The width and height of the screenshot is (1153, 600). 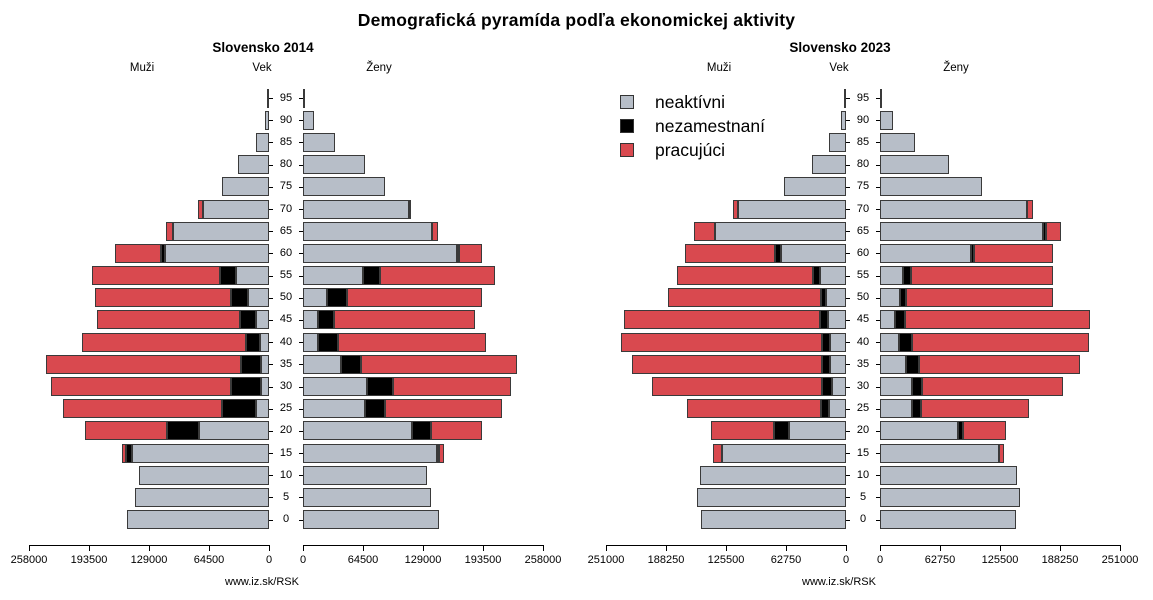 I want to click on pyramid-row-age-50: 50, so click(x=286, y=298).